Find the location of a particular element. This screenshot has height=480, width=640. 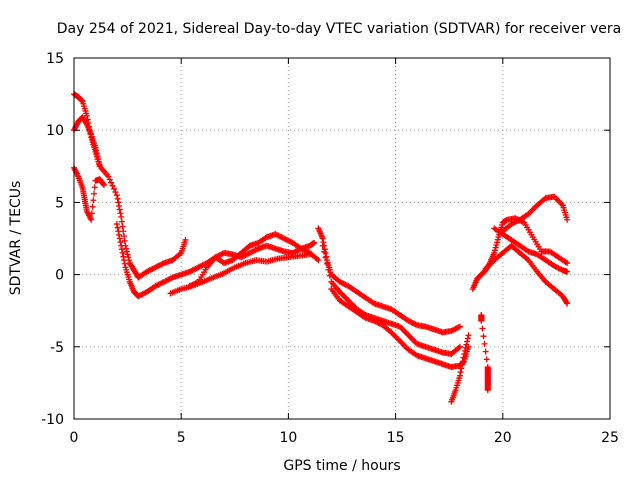

y-axis-label: SDTVAR / TECUs is located at coordinates (16, 238).